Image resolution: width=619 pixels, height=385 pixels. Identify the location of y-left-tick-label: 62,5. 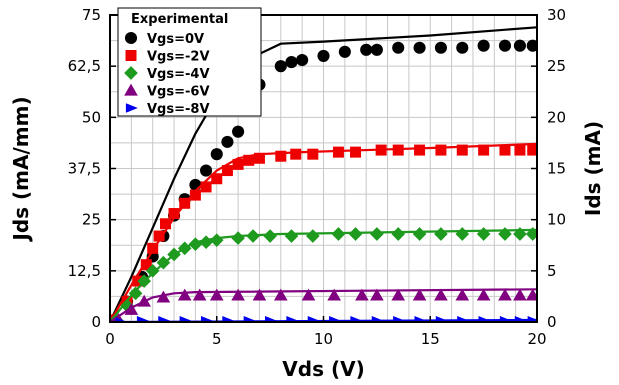
(84, 66).